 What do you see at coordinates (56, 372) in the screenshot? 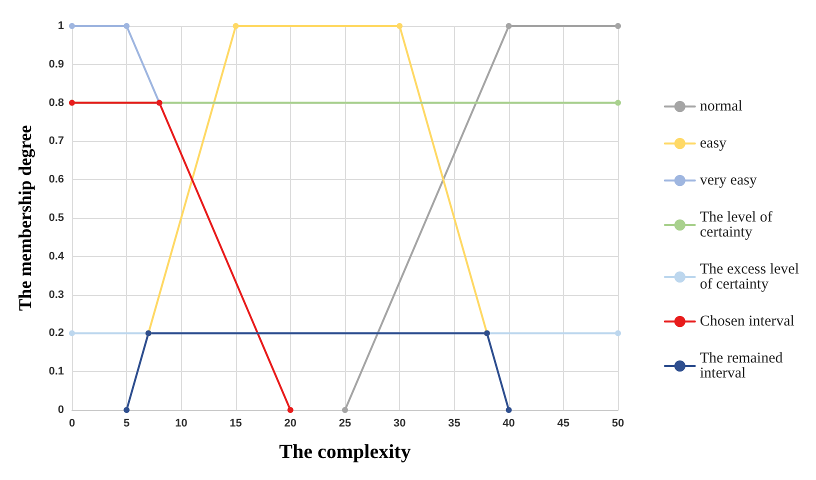
I see `y-tick-label: 0.1` at bounding box center [56, 372].